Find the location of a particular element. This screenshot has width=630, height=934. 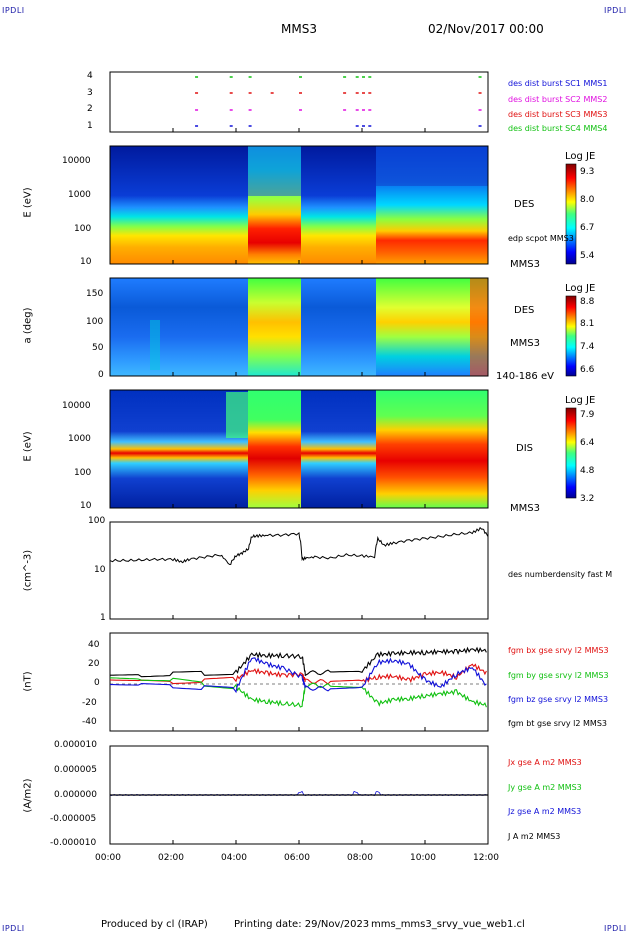

dis-energy-ytick-100: 100 is located at coordinates (83, 473).